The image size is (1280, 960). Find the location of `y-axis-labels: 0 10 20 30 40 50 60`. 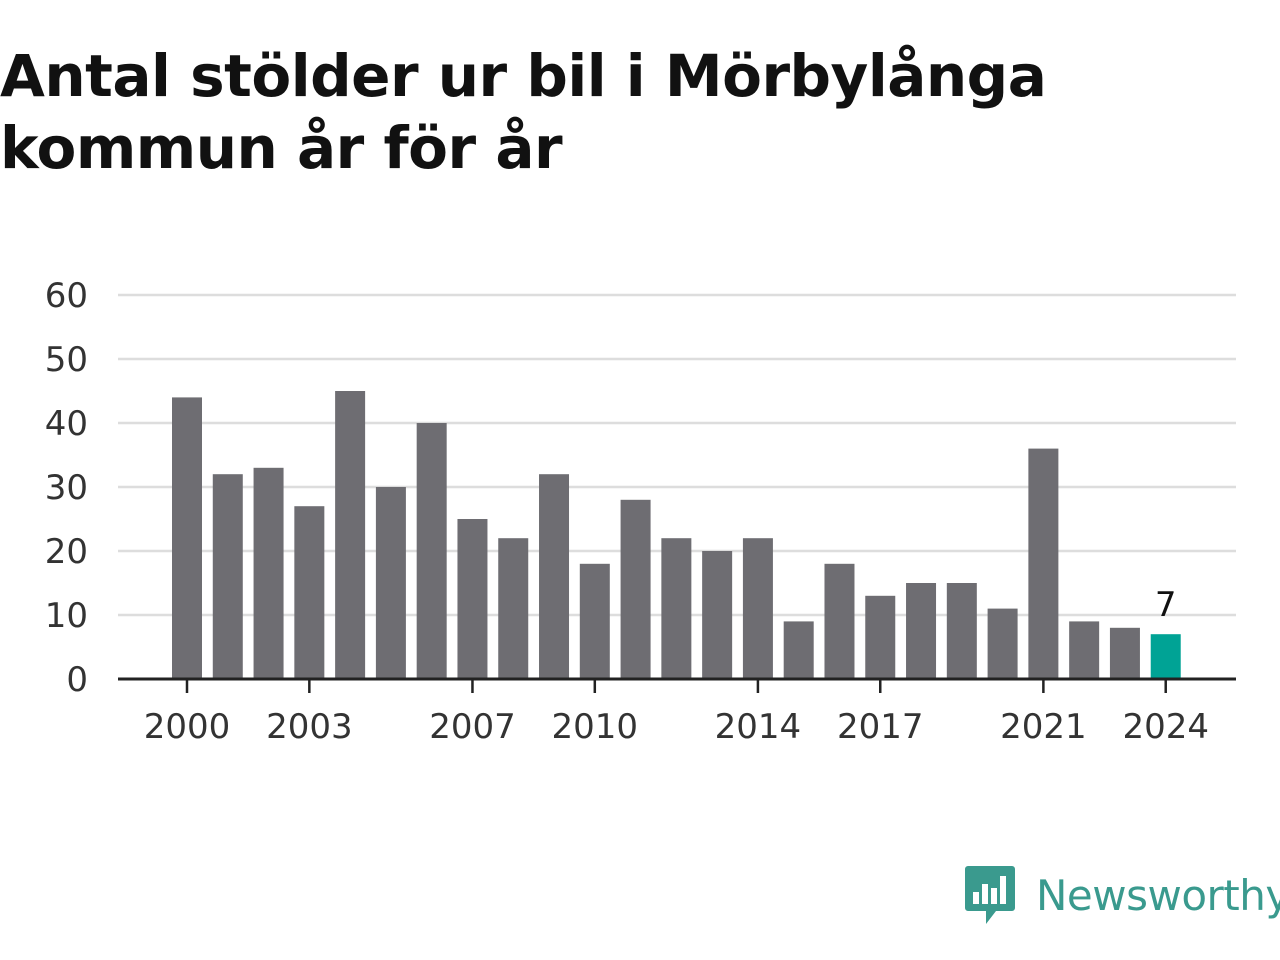

y-axis-labels: 0 10 20 30 40 50 60 is located at coordinates (66, 488).